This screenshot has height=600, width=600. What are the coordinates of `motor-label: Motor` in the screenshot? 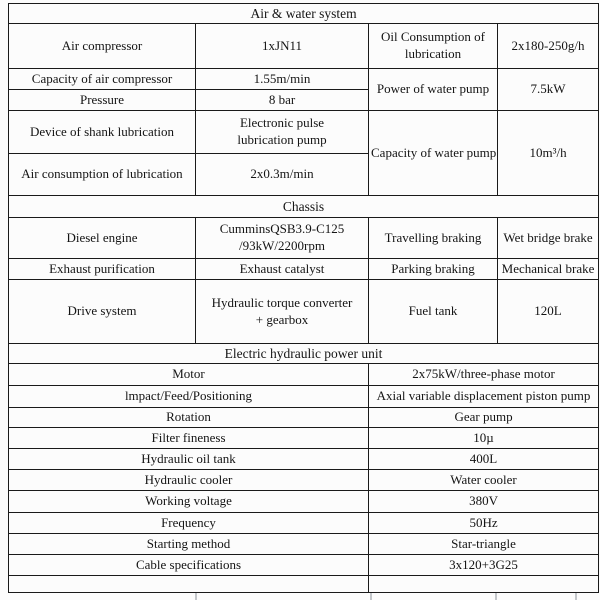 It's located at (188, 374).